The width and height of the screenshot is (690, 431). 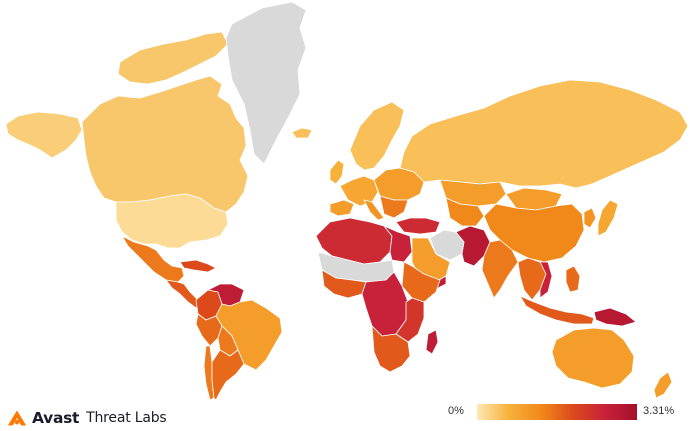 What do you see at coordinates (172, 221) in the screenshot?
I see `region-united-states` at bounding box center [172, 221].